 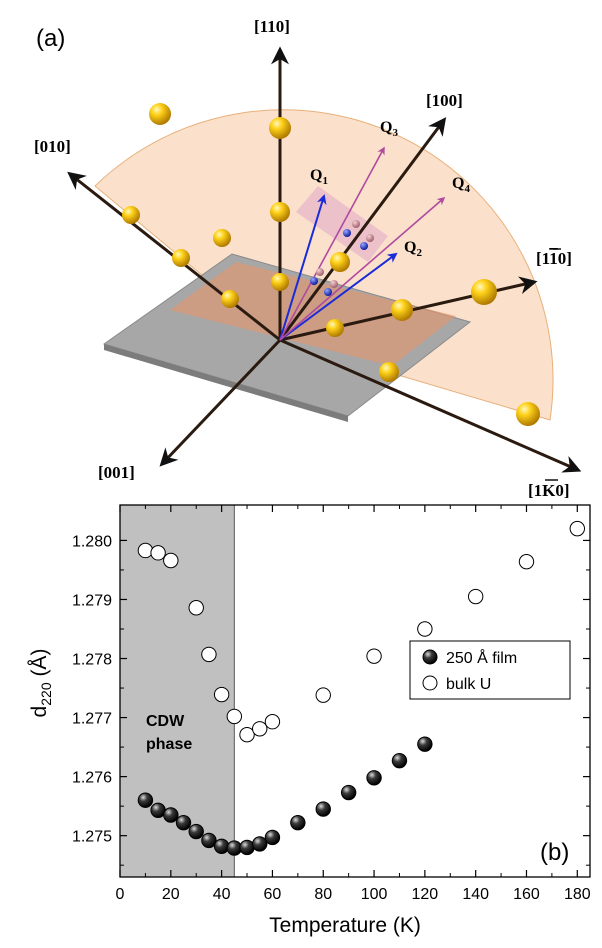 What do you see at coordinates (413, 249) in the screenshot?
I see `q2-label: Q2` at bounding box center [413, 249].